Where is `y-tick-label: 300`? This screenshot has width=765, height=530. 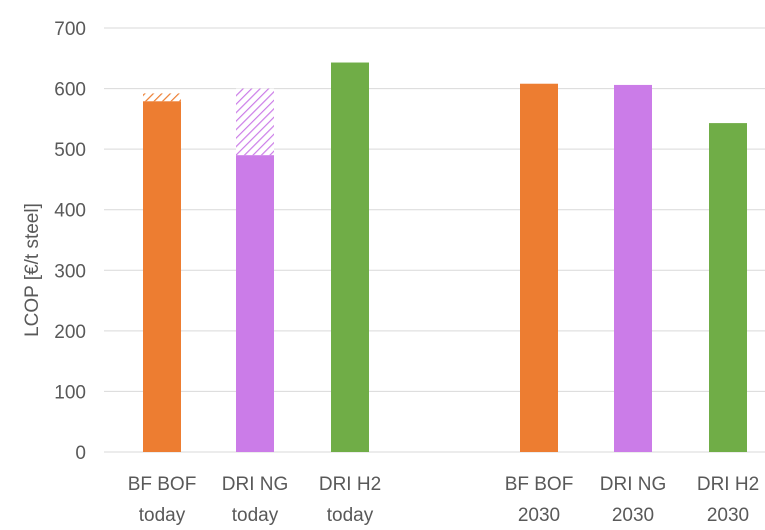
y-tick-label: 300 is located at coordinates (70, 271).